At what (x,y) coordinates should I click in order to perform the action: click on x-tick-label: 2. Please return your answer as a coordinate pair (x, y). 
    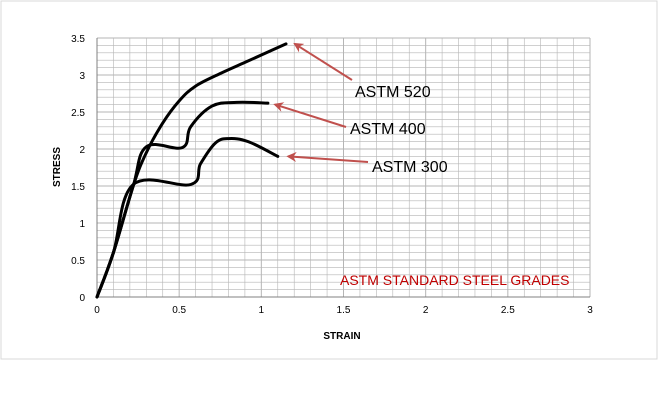
    Looking at the image, I should click on (426, 310).